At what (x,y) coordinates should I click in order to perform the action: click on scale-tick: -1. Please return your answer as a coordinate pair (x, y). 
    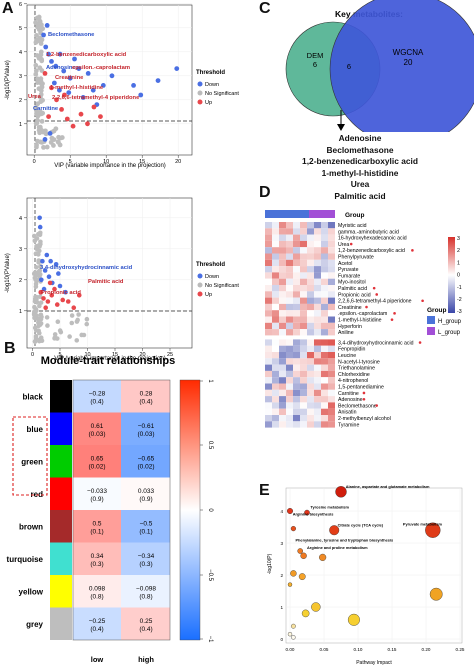
    Looking at the image, I should click on (459, 288).